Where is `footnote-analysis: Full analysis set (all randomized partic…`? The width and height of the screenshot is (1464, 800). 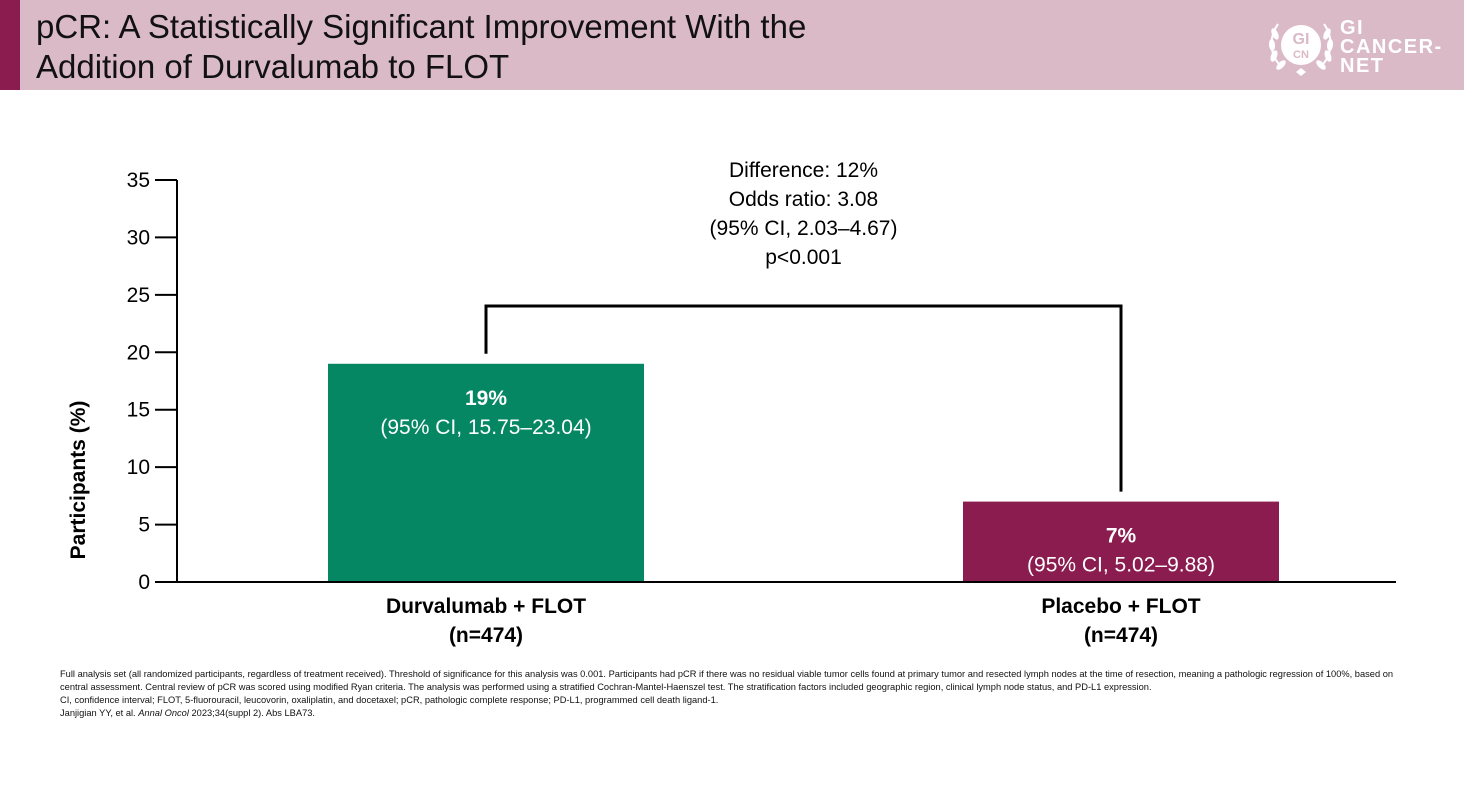
footnote-analysis: Full analysis set (all randomized partic… is located at coordinates (727, 680).